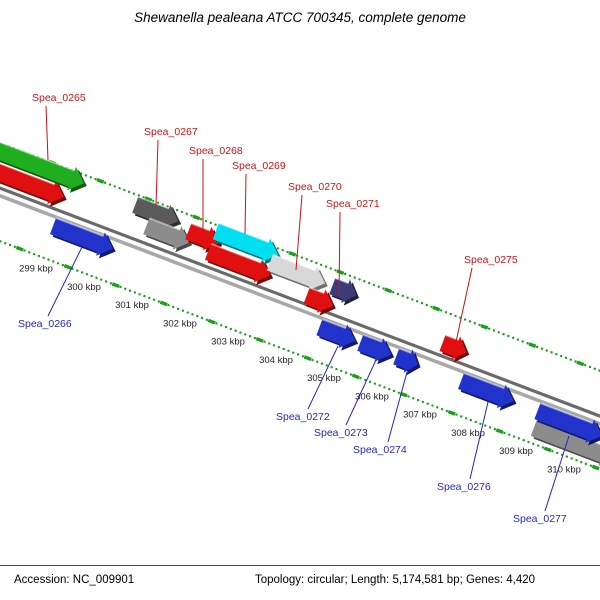 This screenshot has width=600, height=600. What do you see at coordinates (353, 204) in the screenshot?
I see `gene-label-Spea_0271: Spea_0271` at bounding box center [353, 204].